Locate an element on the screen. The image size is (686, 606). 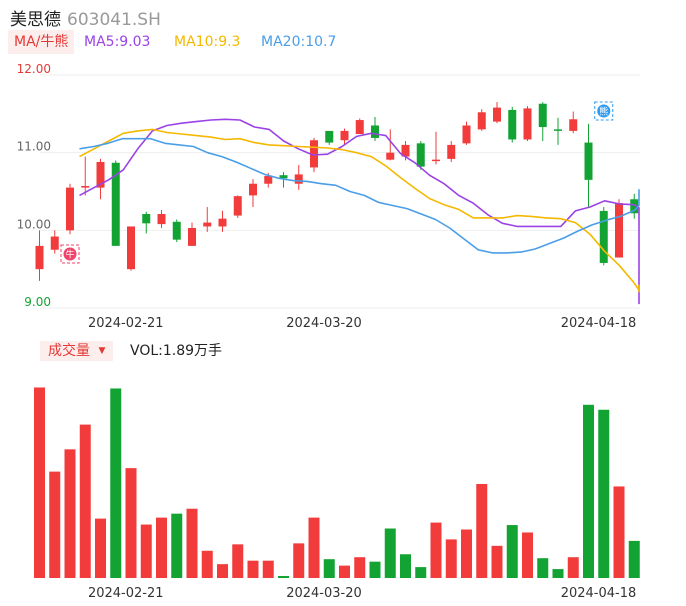
bull-icon is located at coordinates (70, 254).